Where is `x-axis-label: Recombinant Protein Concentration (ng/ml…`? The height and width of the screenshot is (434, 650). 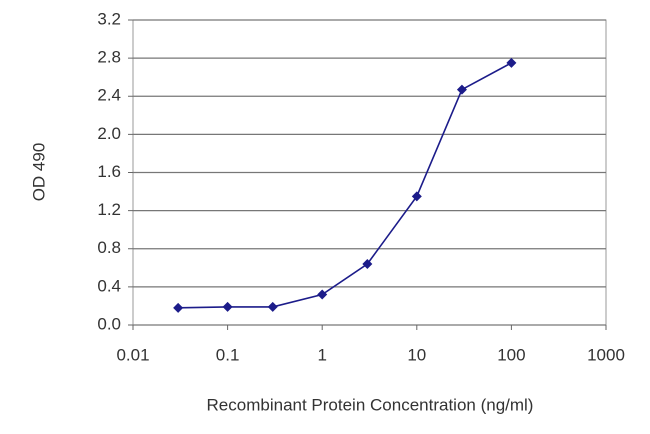
x-axis-label: Recombinant Protein Concentration (ng/ml… is located at coordinates (370, 404).